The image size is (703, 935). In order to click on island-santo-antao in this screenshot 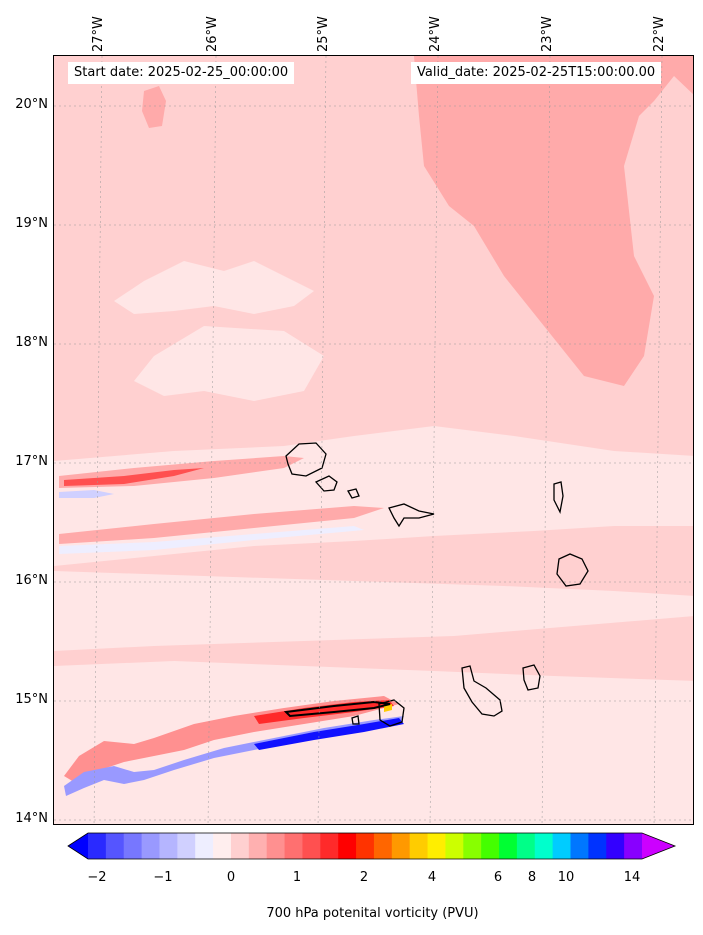, I will do `click(306, 459)`.